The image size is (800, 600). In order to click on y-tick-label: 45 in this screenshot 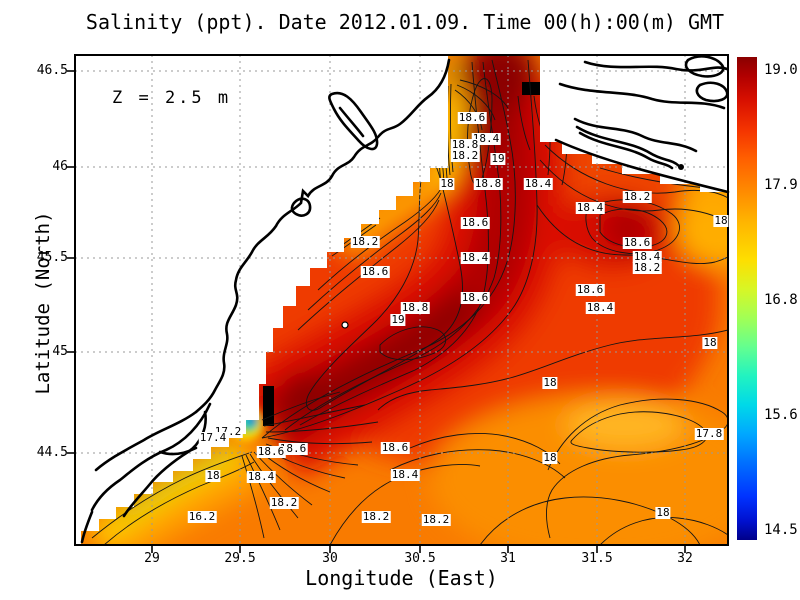, I will do `click(60, 351)`.